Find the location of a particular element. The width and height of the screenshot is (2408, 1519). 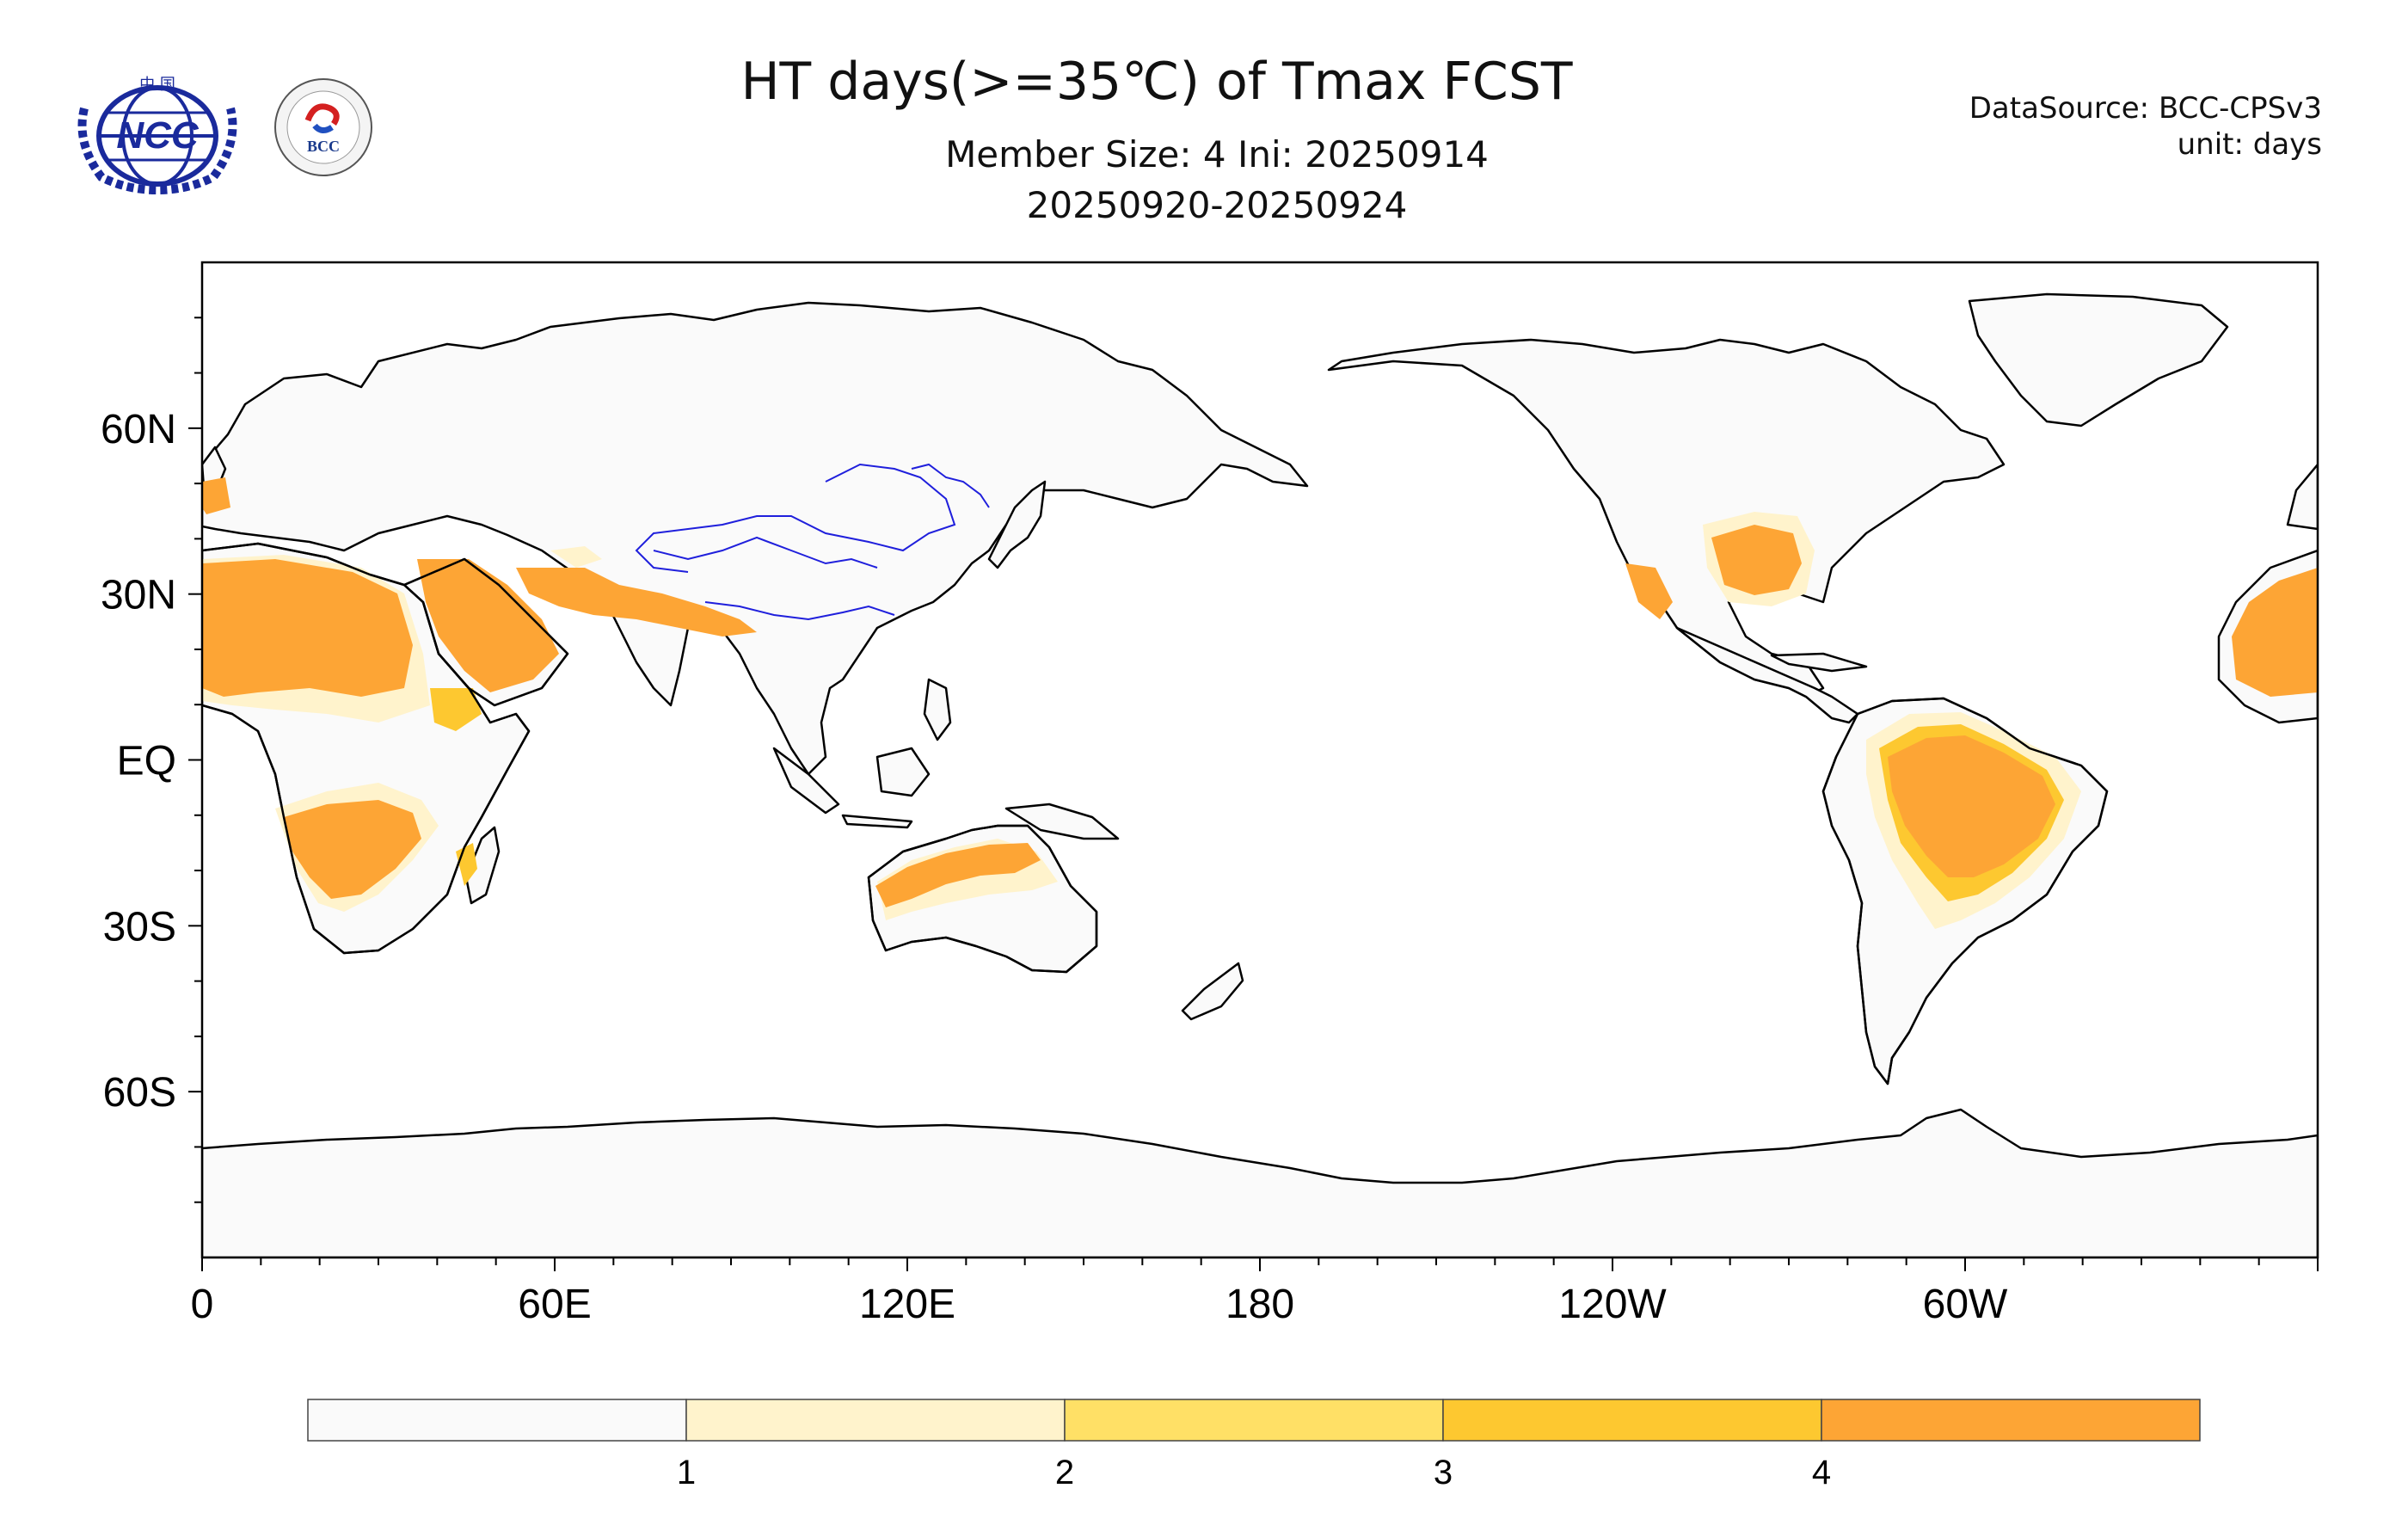

colorbar-label: 4 is located at coordinates (1822, 1472).